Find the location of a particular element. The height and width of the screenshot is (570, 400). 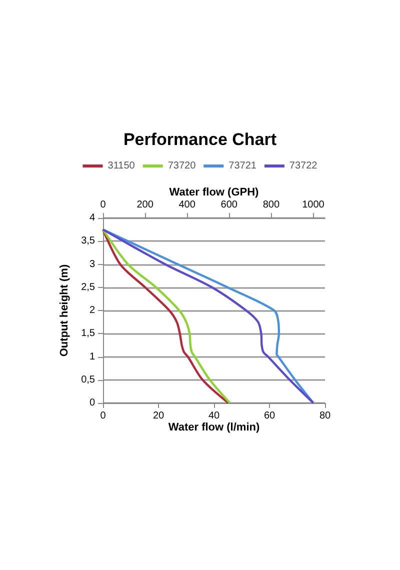

x-tick-label: 40 is located at coordinates (214, 416).